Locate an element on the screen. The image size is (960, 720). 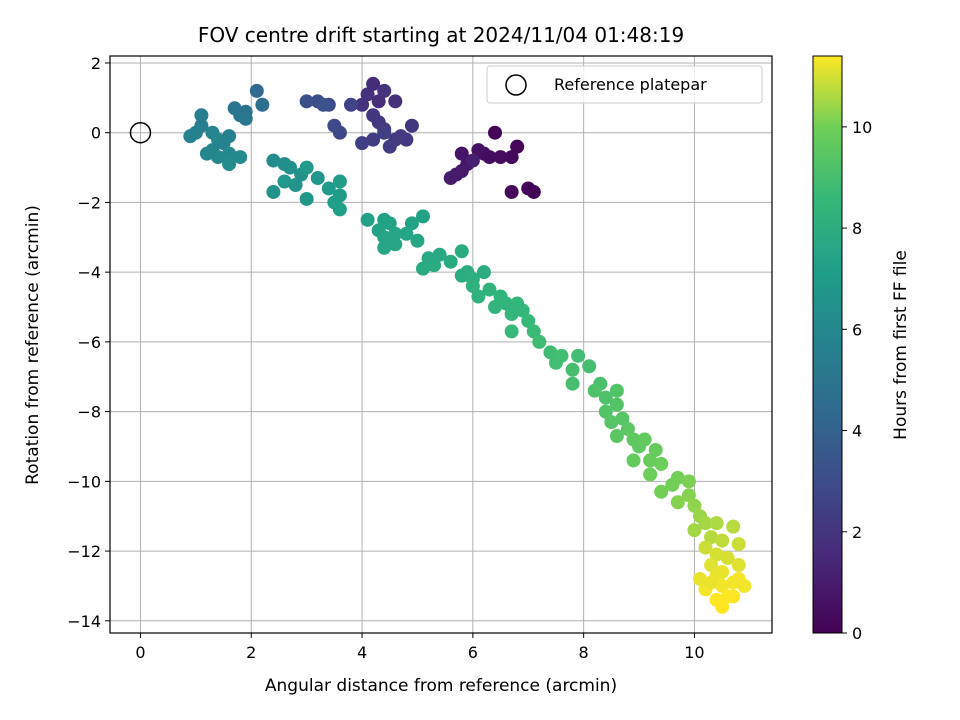
colorbar-label: Hours from first FF file is located at coordinates (901, 345).